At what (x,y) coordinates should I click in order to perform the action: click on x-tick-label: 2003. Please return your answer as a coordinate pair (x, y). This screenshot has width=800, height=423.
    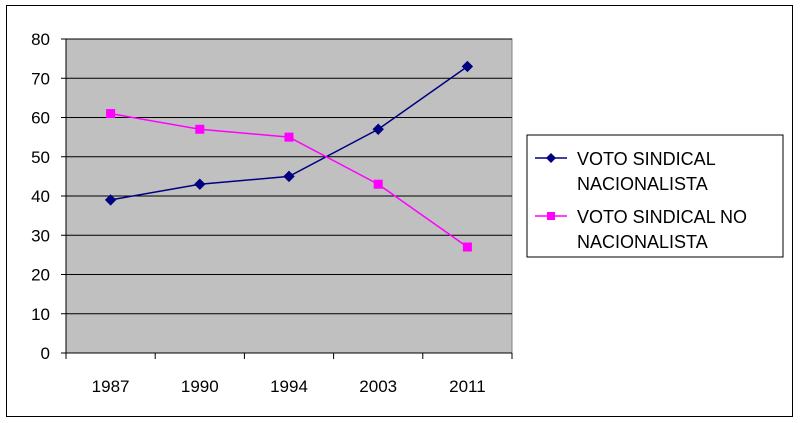
    Looking at the image, I should click on (378, 386).